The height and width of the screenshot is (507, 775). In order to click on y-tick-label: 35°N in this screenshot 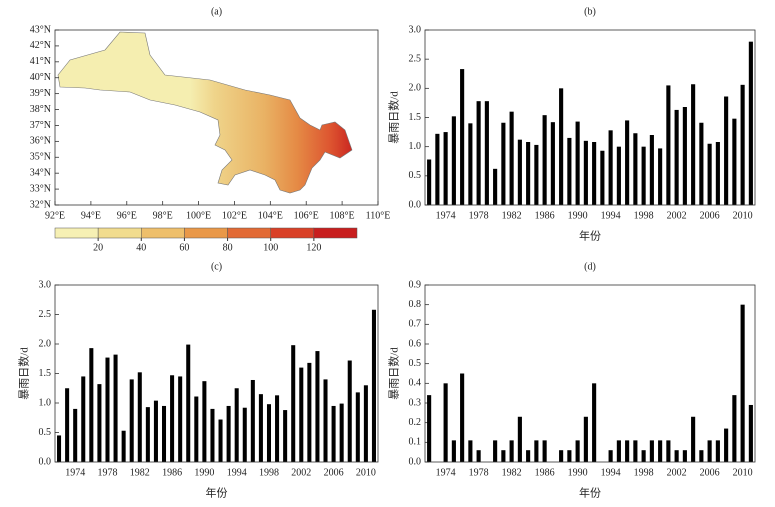, I will do `click(40, 157)`.